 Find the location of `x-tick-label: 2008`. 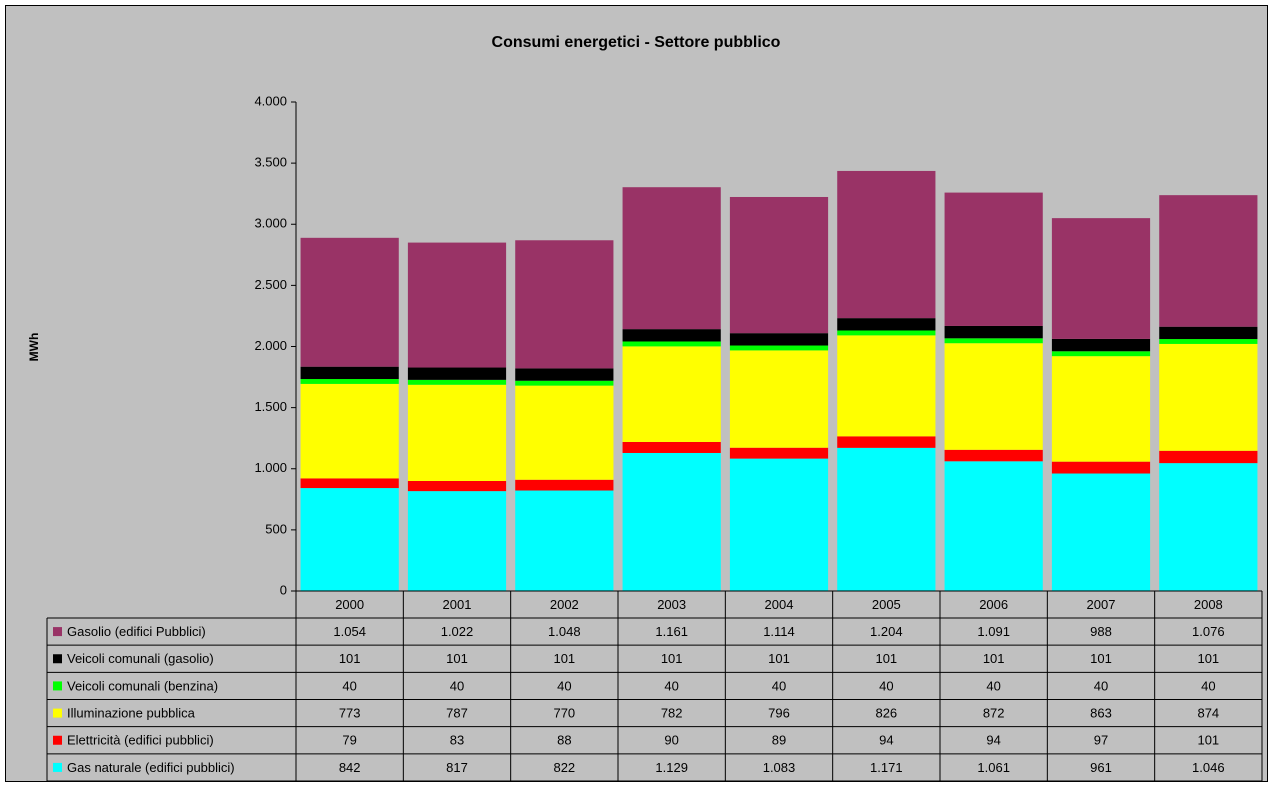

x-tick-label: 2008 is located at coordinates (1208, 604).